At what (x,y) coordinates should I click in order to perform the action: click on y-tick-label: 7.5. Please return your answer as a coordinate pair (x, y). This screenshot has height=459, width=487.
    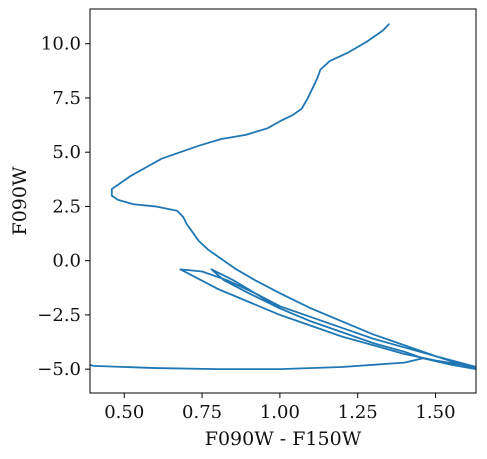
    Looking at the image, I should click on (66, 98).